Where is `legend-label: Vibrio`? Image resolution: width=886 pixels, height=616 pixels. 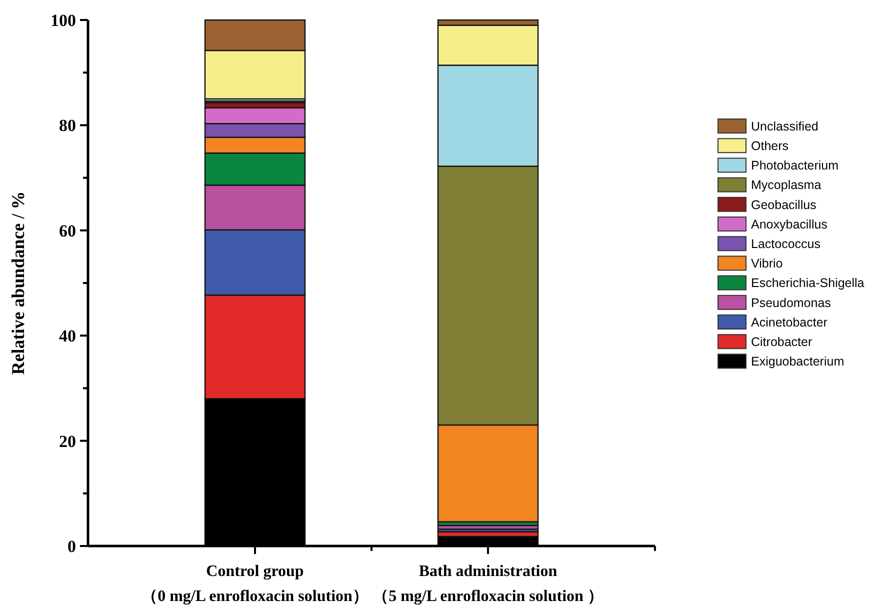 legend-label: Vibrio is located at coordinates (767, 263).